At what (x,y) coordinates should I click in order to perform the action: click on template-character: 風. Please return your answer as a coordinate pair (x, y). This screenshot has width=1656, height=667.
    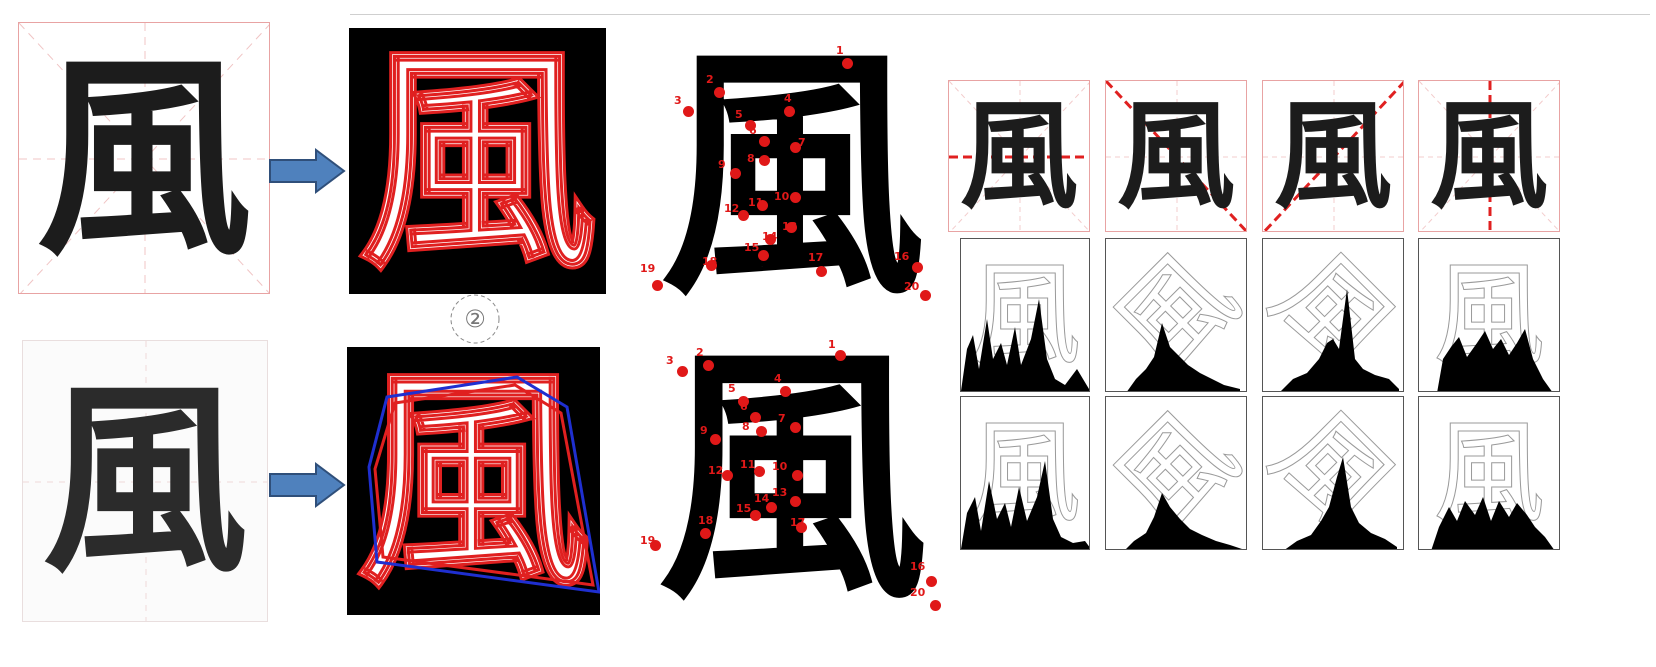
    Looking at the image, I should click on (144, 158).